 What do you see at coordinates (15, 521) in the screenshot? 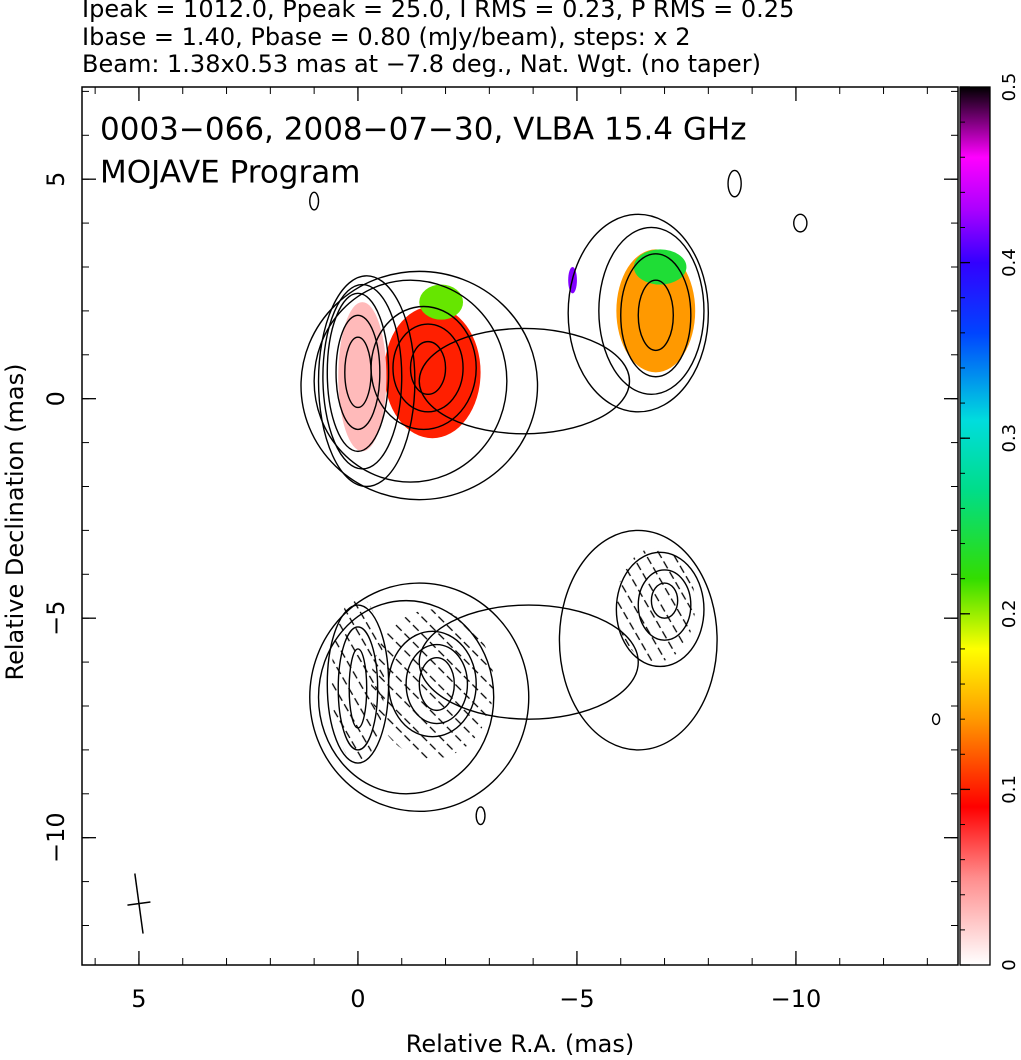
I see `y-axis-label: Relative Declination (mas)` at bounding box center [15, 521].